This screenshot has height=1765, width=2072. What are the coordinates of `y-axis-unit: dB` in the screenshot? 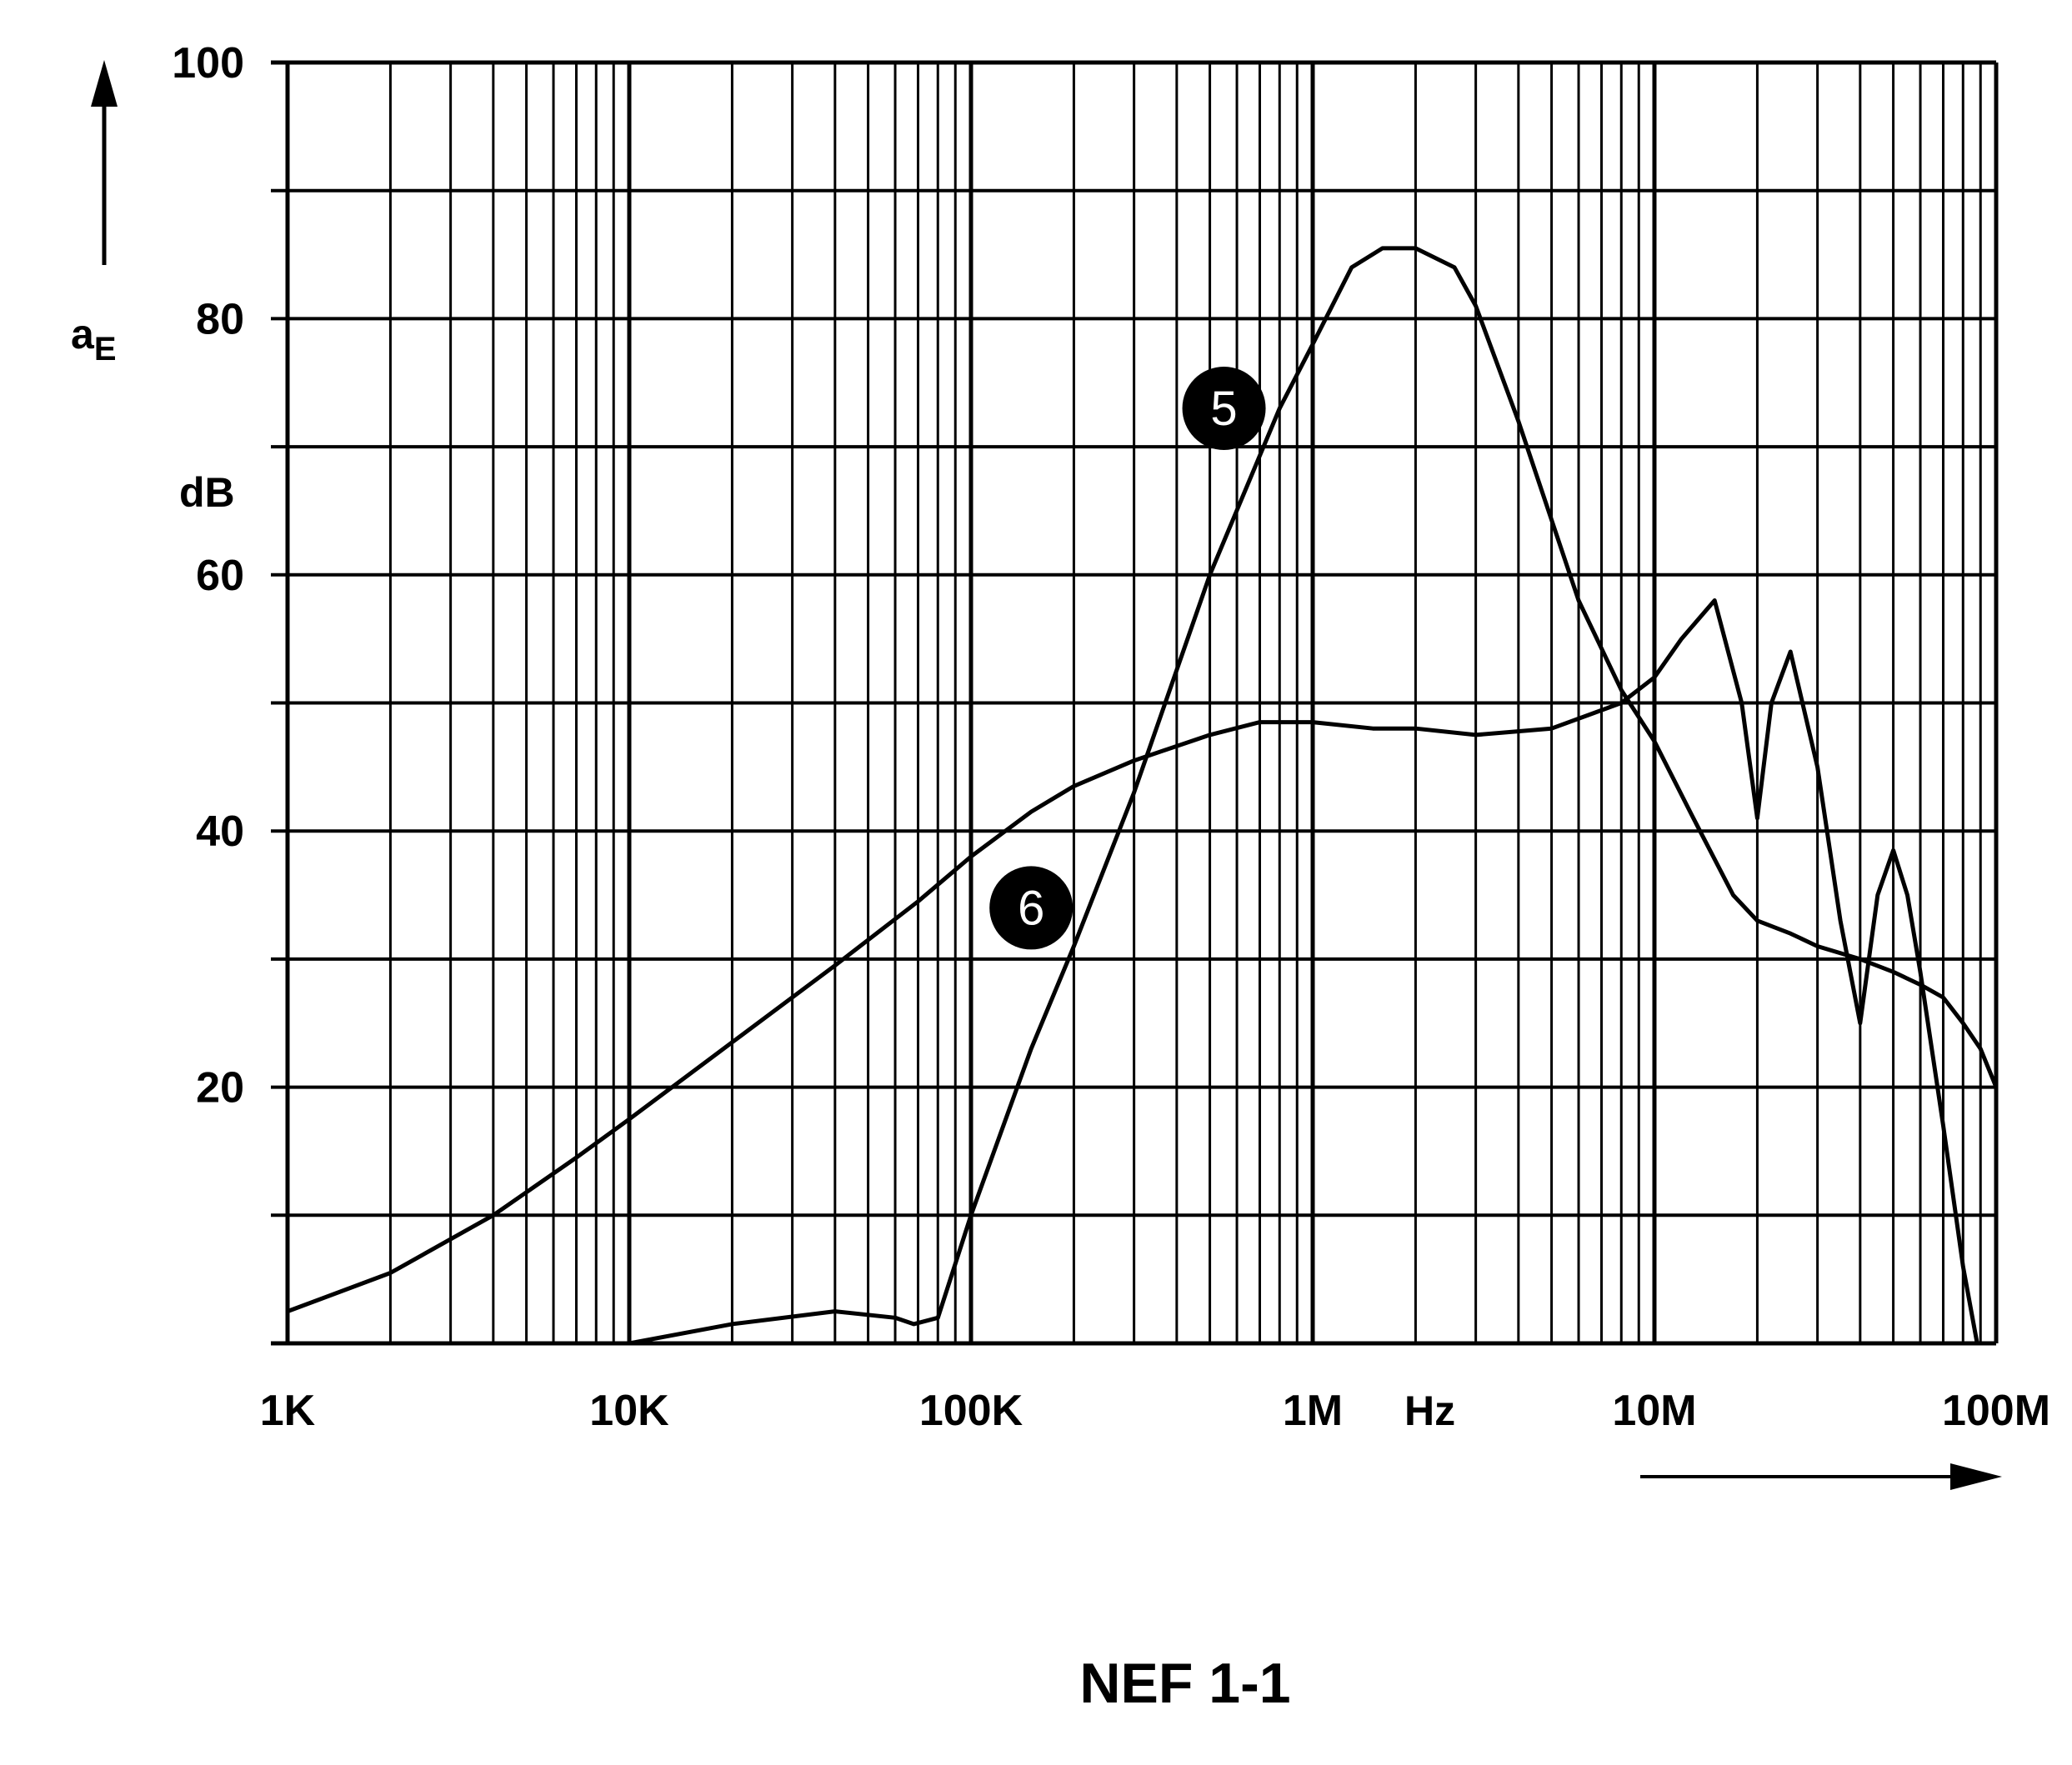 It's located at (207, 492).